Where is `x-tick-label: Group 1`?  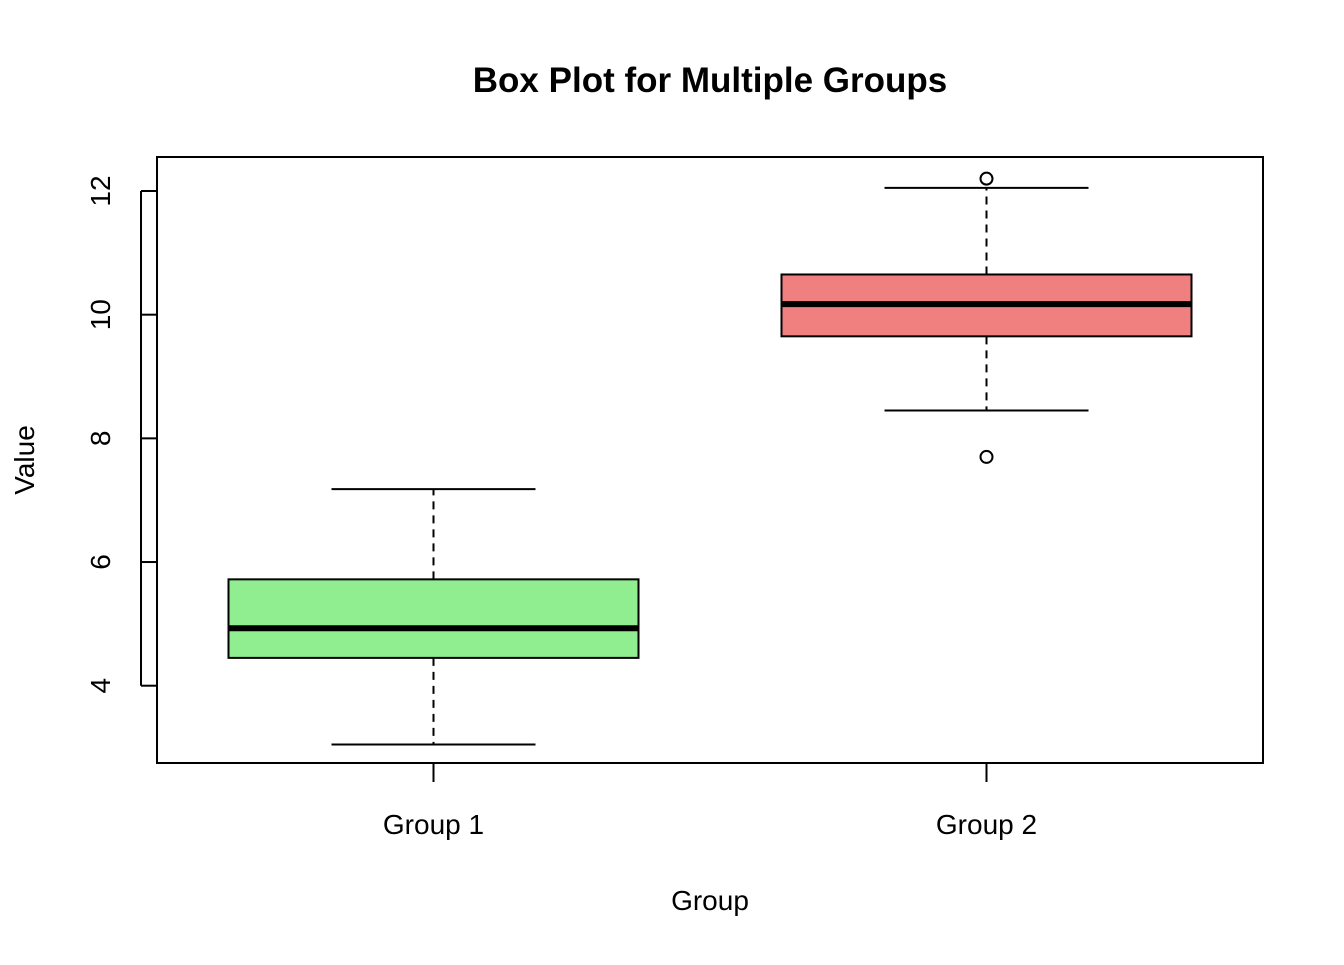 x-tick-label: Group 1 is located at coordinates (433, 824).